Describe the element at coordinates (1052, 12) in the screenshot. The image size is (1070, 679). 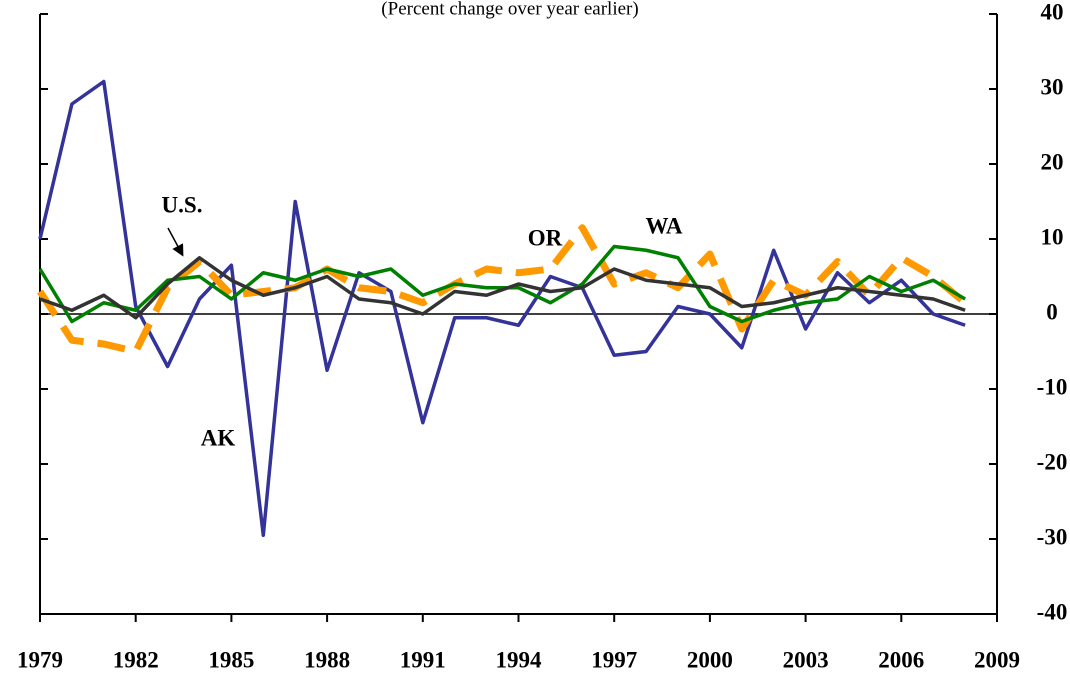
I see `y-tick-label: 40` at that location.